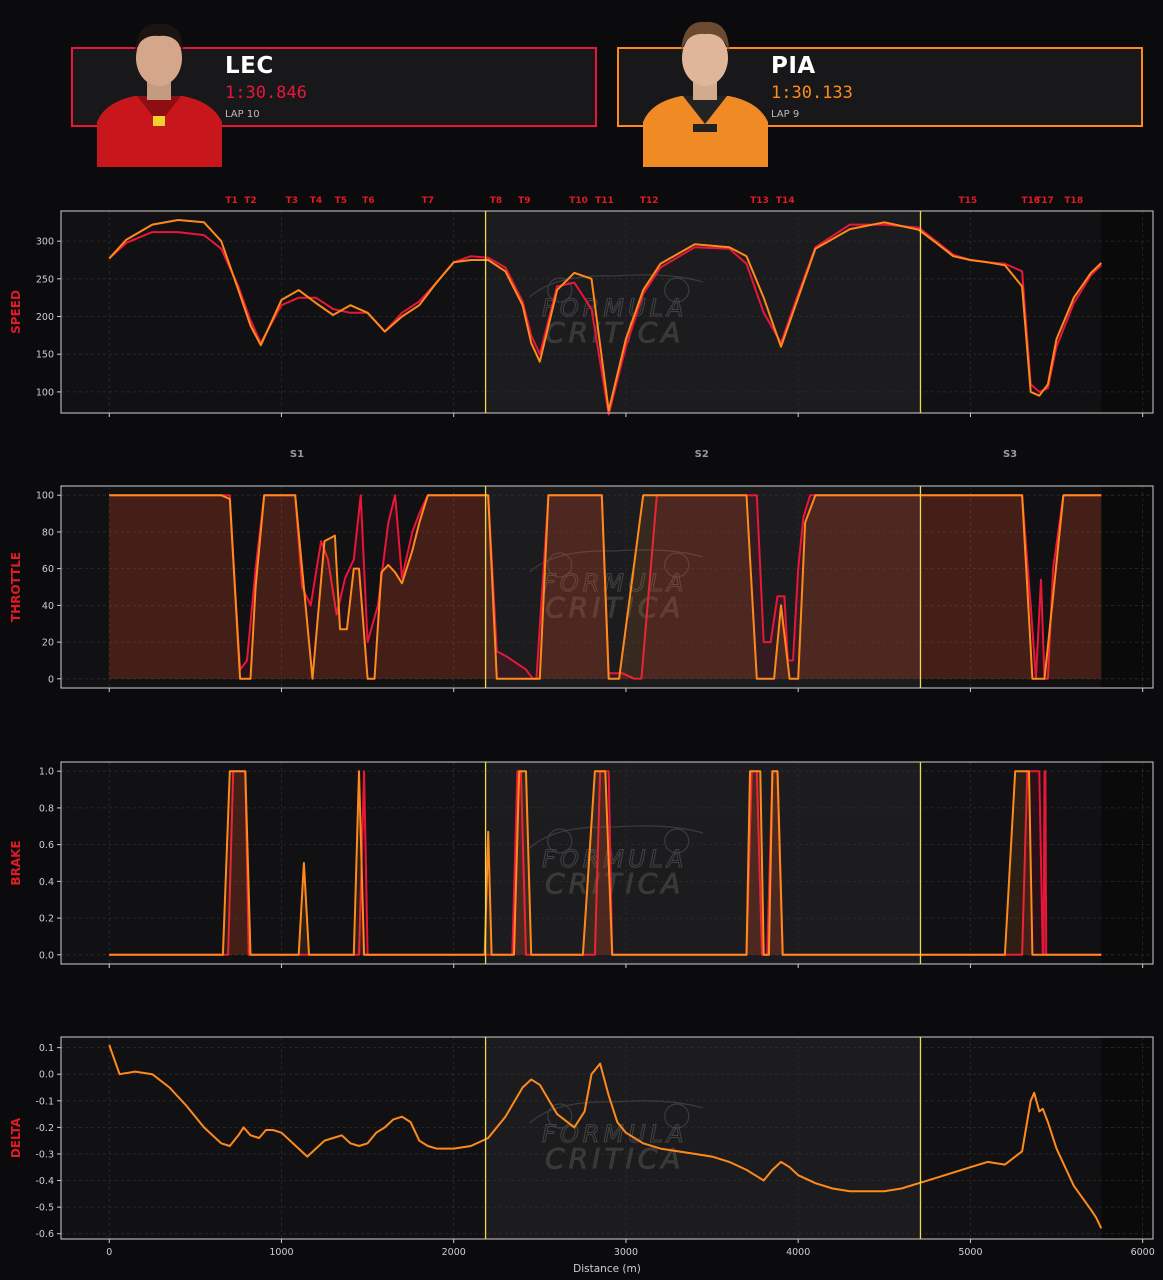 The image size is (1163, 1280). What do you see at coordinates (297, 454) in the screenshot?
I see `sector-label-s1: S1` at bounding box center [297, 454].